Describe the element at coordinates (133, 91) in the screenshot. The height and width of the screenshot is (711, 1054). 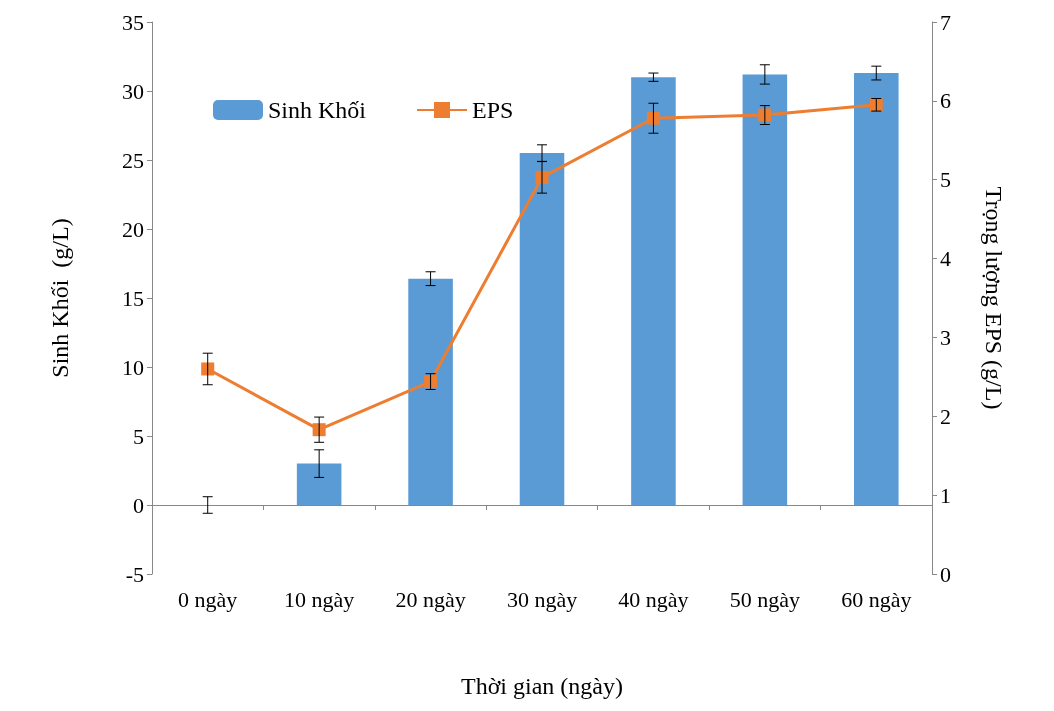
I see `y-tick-label: 30` at that location.